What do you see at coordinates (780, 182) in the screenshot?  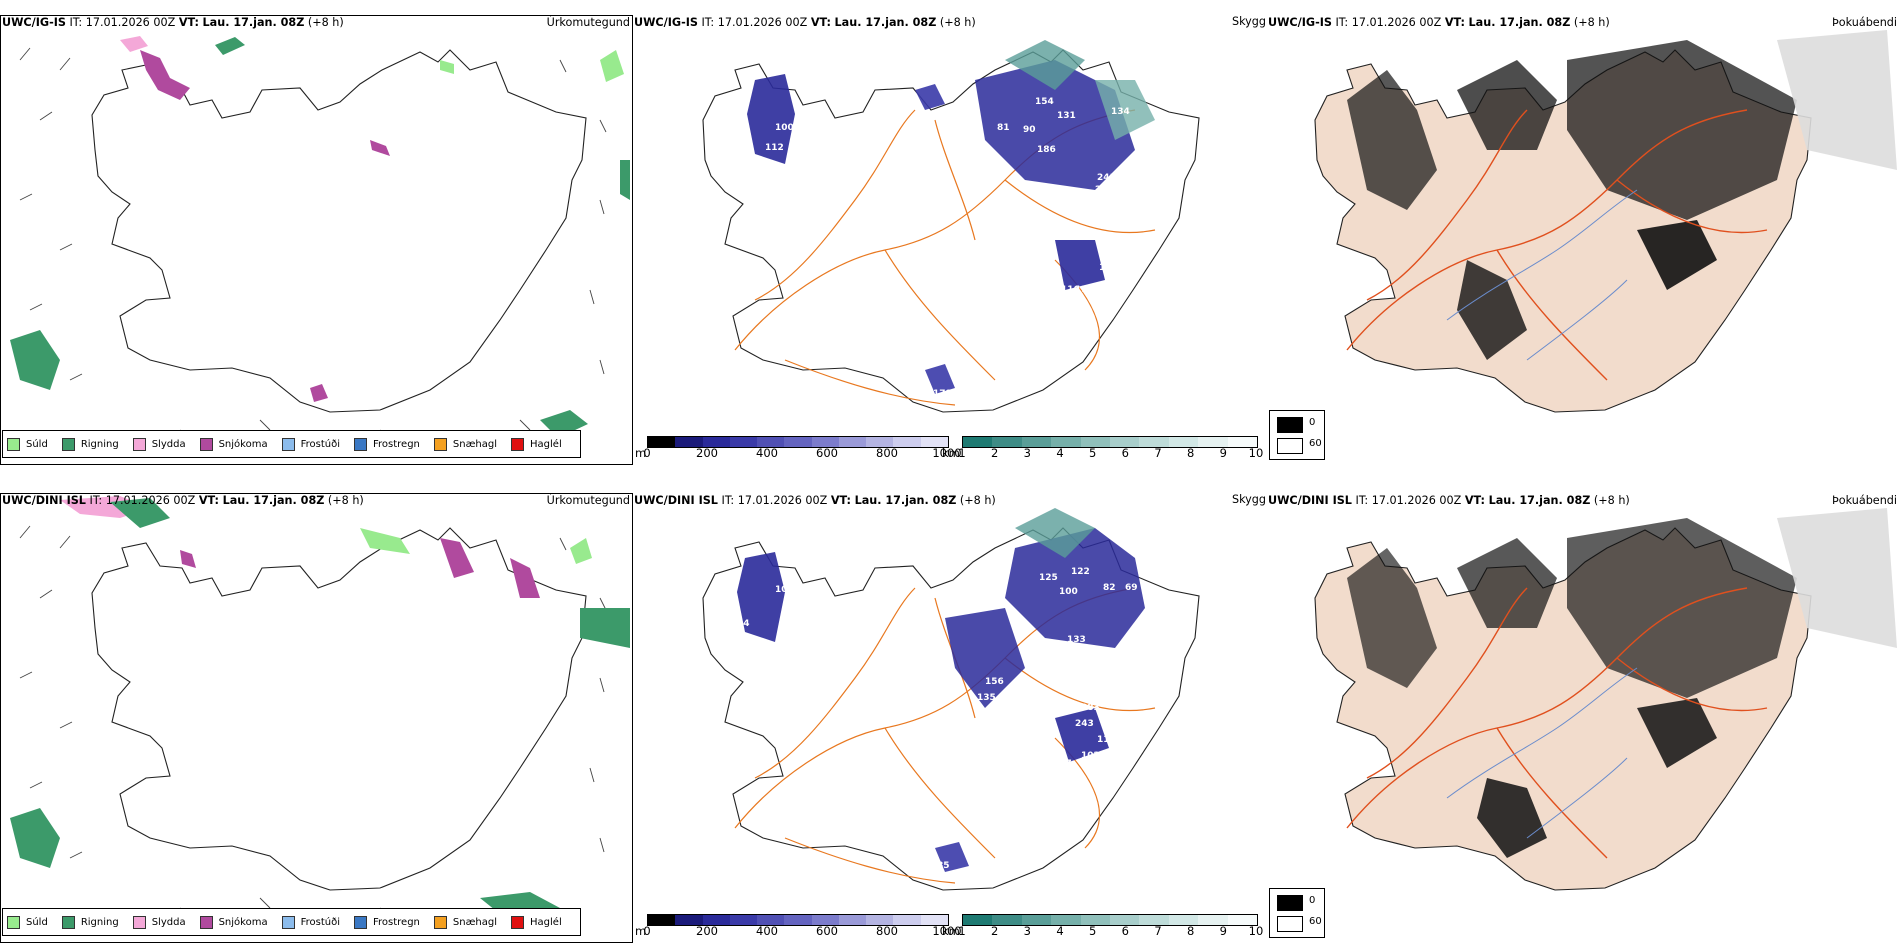 I see `elev-label: 106` at bounding box center [780, 182].